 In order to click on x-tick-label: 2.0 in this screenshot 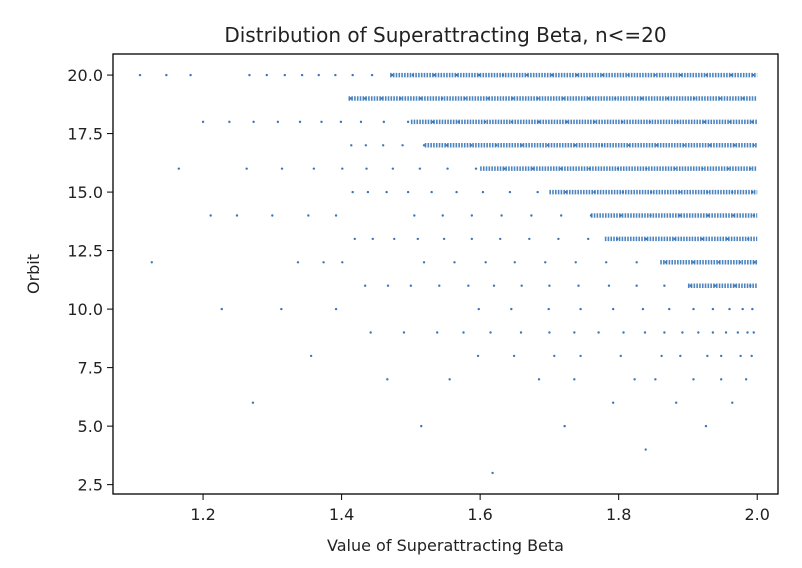, I will do `click(756, 514)`.